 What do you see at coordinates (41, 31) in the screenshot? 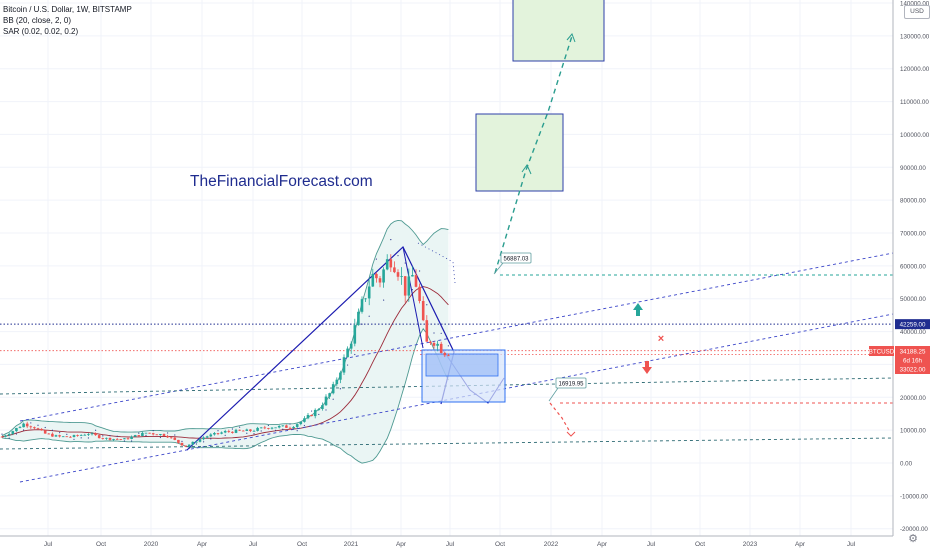
I see `sar-indicator-label: SAR (0.02, 0.02, 0.2)` at bounding box center [41, 31].